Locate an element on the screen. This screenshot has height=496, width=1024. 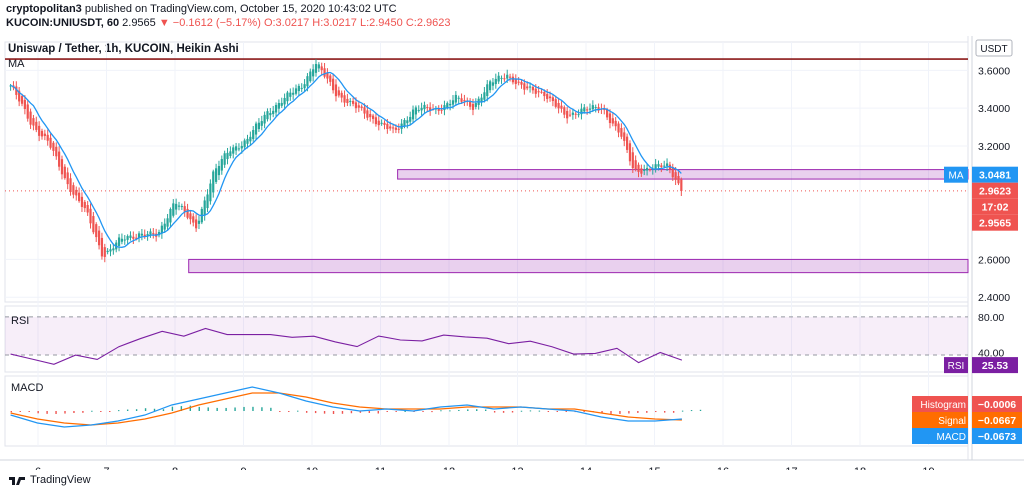
ma-legend: MA is located at coordinates (16, 64).